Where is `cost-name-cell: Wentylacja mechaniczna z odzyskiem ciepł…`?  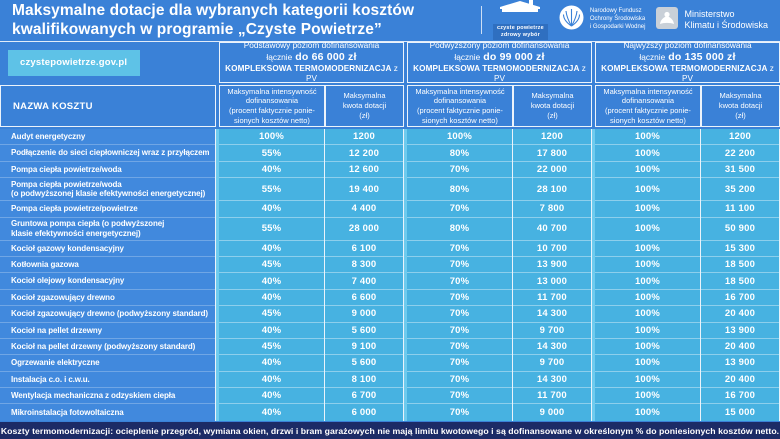
cost-name-cell: Wentylacja mechaniczna z odzyskiem ciepł… is located at coordinates (107, 396).